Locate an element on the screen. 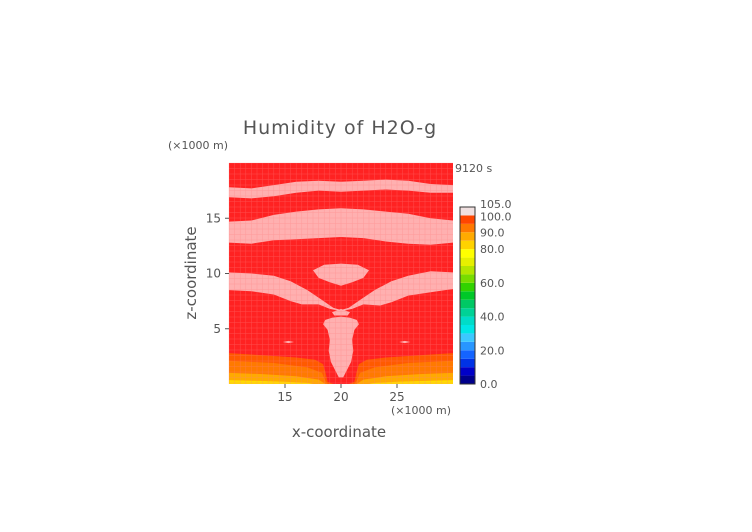  x-axis-label: x-coordinate is located at coordinates (339, 432).